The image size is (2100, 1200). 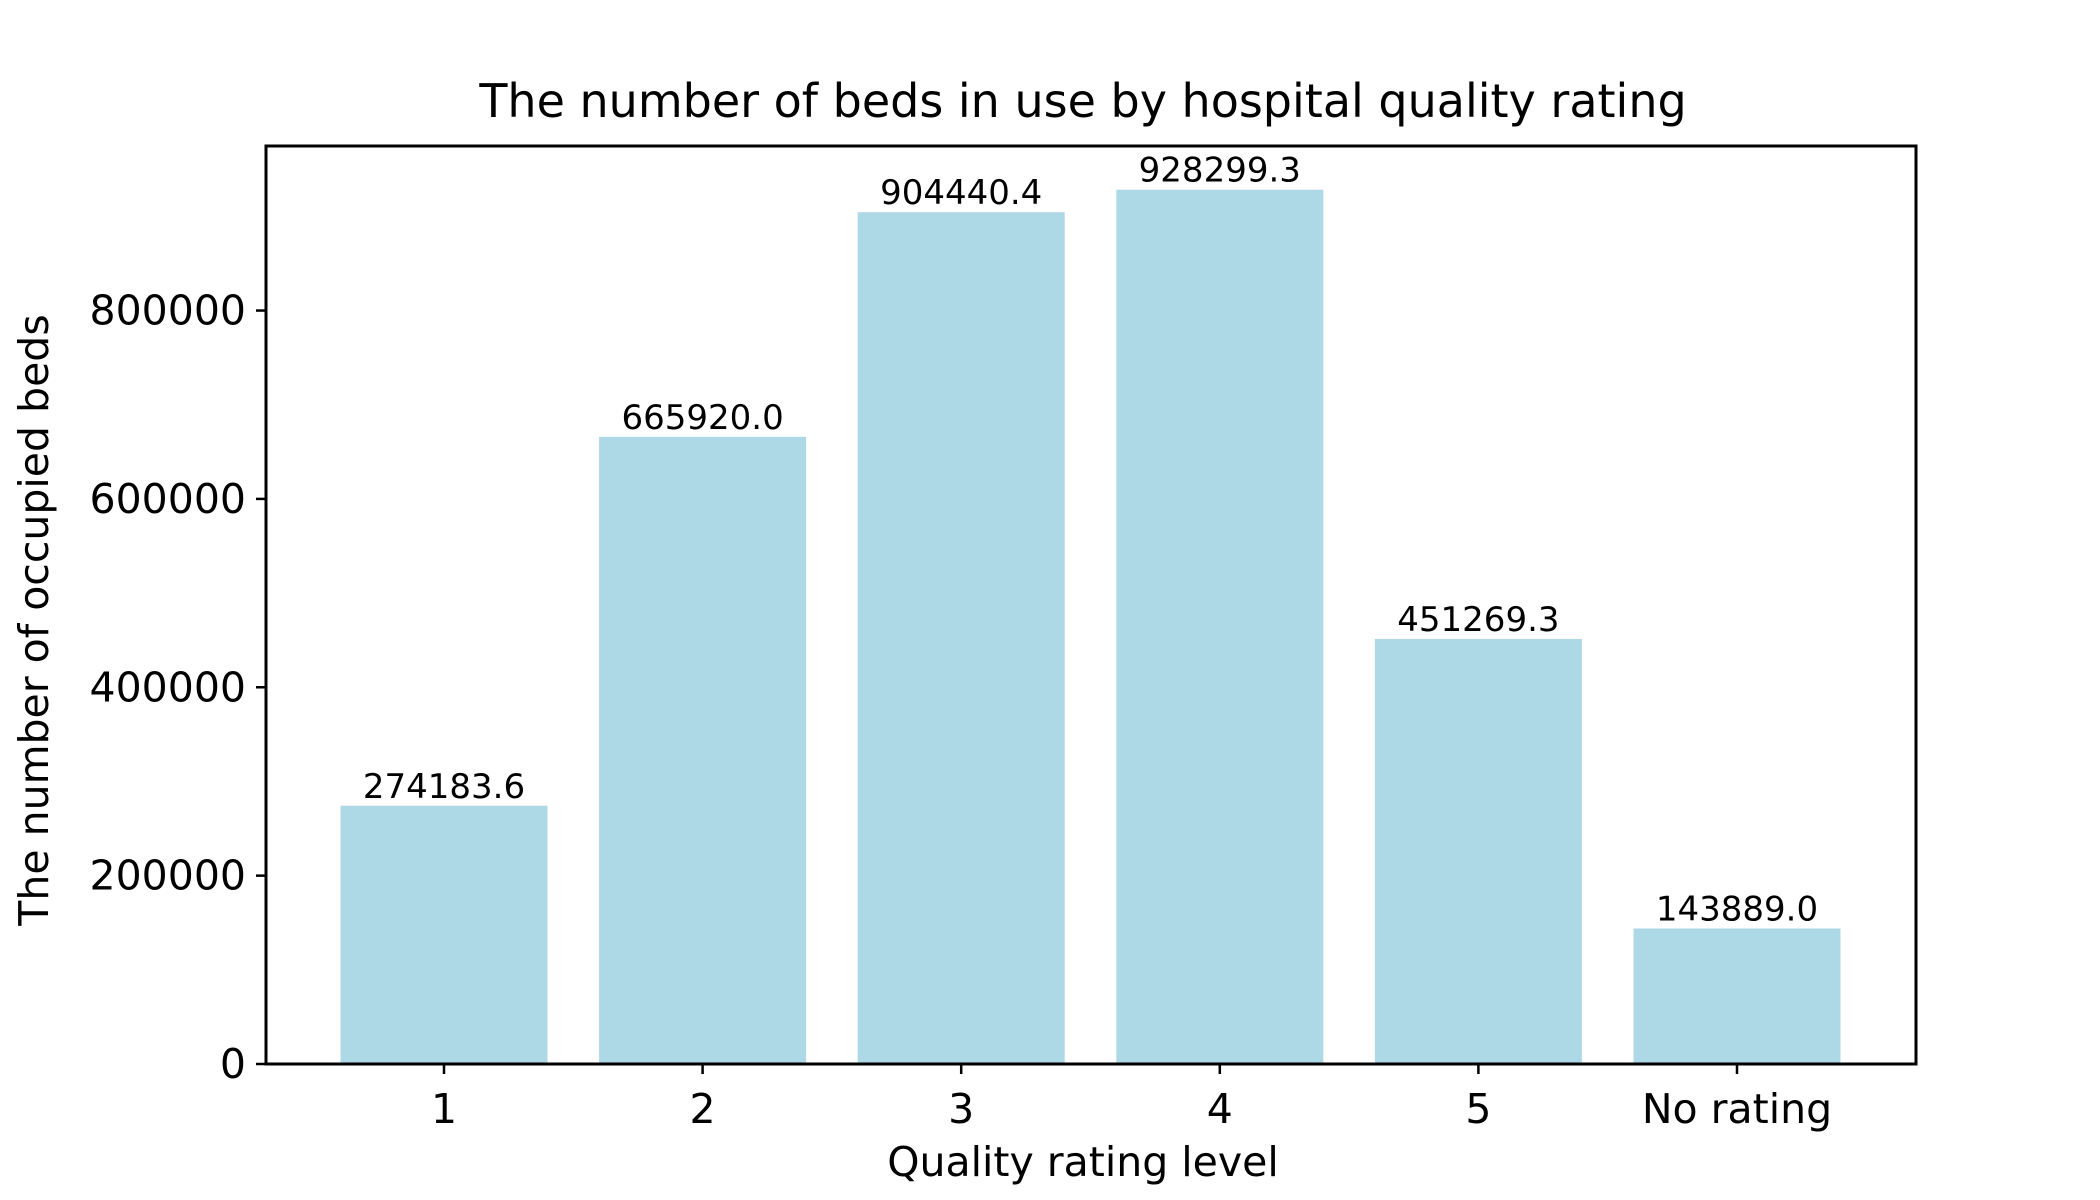 I want to click on y-tick-label: 600000, so click(x=167, y=499).